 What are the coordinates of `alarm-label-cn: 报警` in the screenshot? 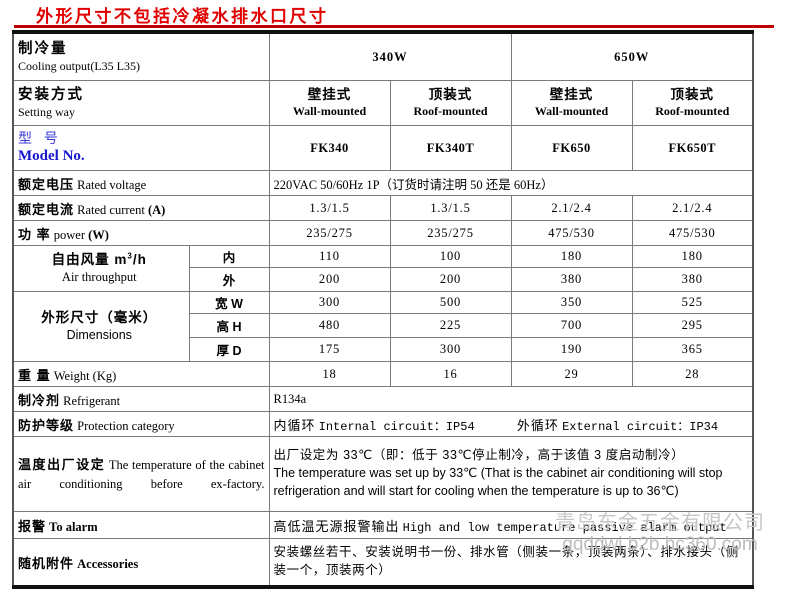 It's located at (32, 526).